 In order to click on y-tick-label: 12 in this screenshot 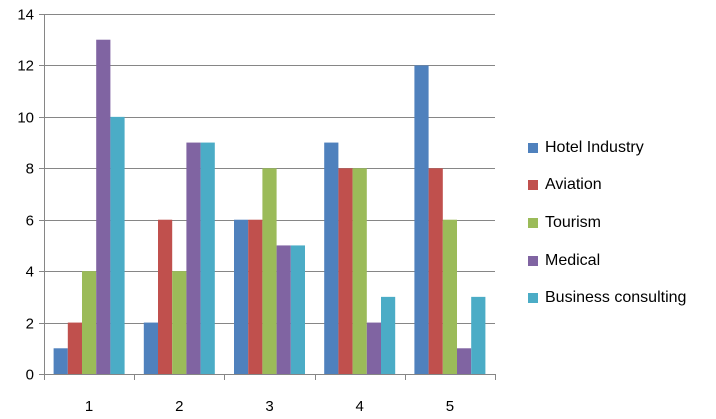, I will do `click(25, 66)`.